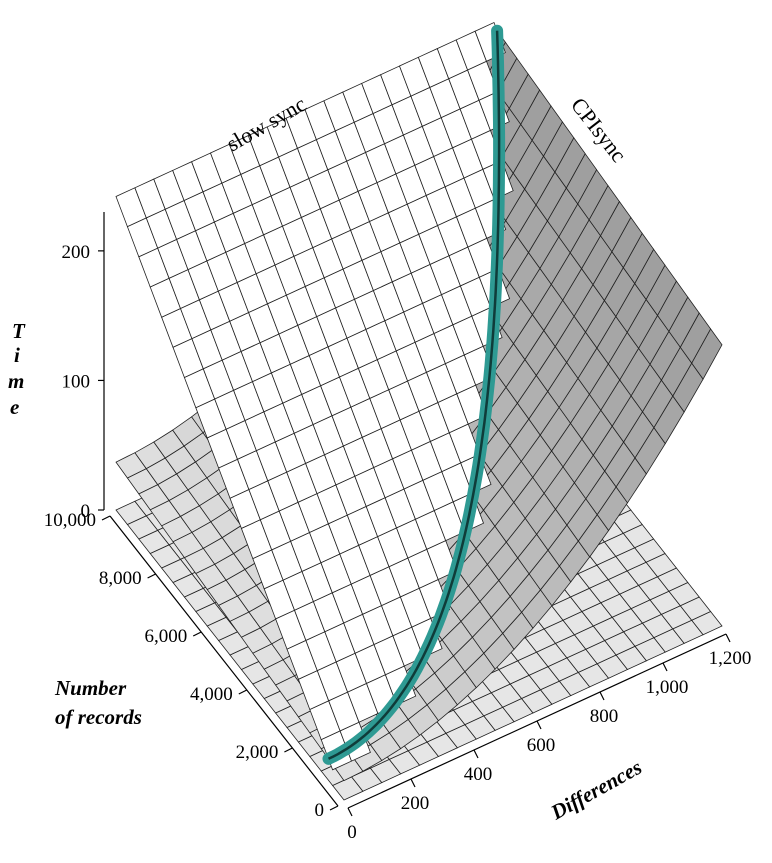 This screenshot has width=772, height=863. I want to click on time-axis-title-t: T, so click(19, 331).